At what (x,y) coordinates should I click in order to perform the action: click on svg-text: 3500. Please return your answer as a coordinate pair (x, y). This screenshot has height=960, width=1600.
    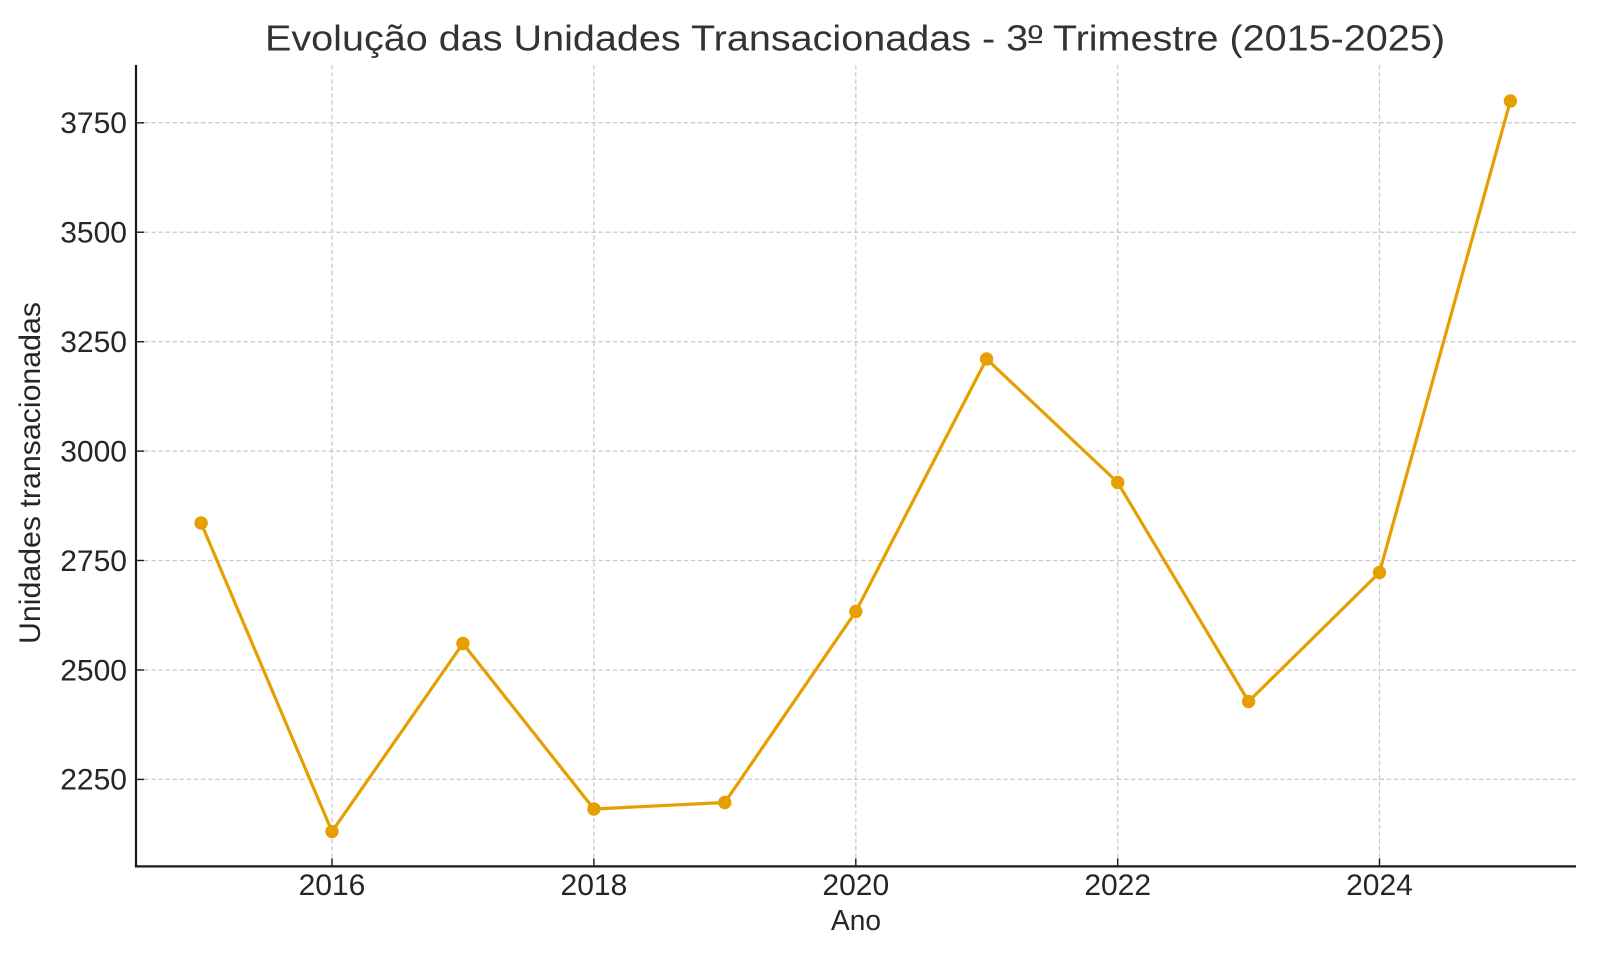
    Looking at the image, I should click on (93, 233).